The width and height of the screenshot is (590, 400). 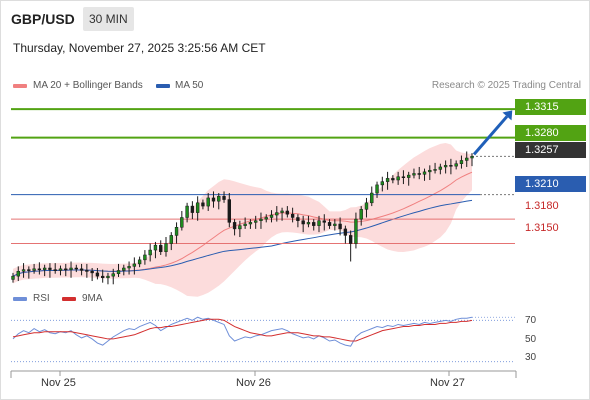 What do you see at coordinates (550, 184) in the screenshot?
I see `pivot-tag: 1.3210` at bounding box center [550, 184].